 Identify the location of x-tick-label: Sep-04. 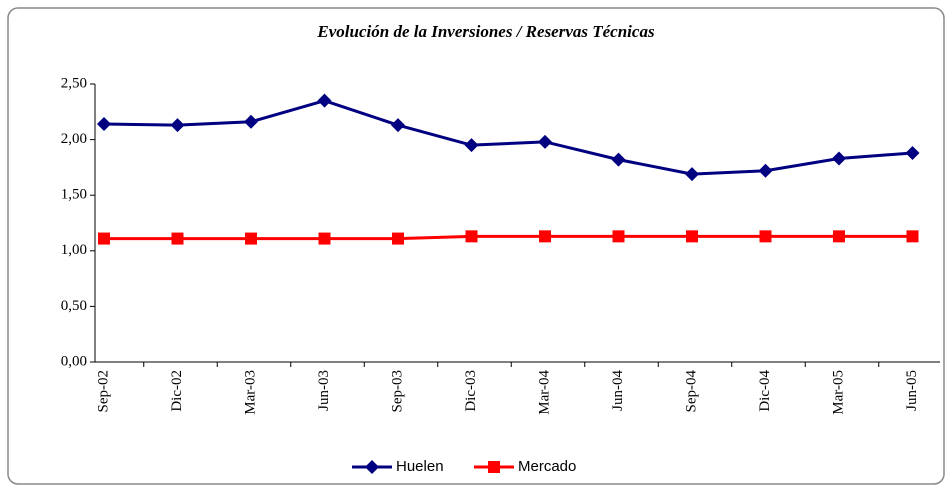
(691, 391).